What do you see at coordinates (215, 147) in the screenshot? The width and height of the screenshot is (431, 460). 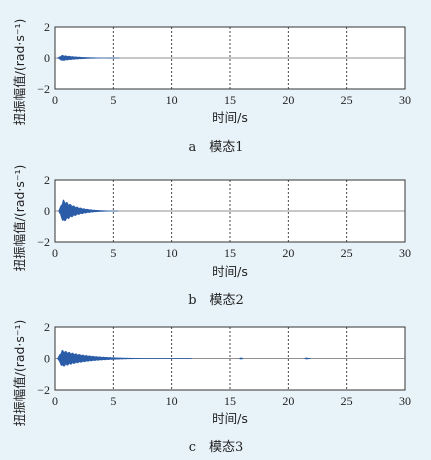 I see `panel-caption: a 模态1` at bounding box center [215, 147].